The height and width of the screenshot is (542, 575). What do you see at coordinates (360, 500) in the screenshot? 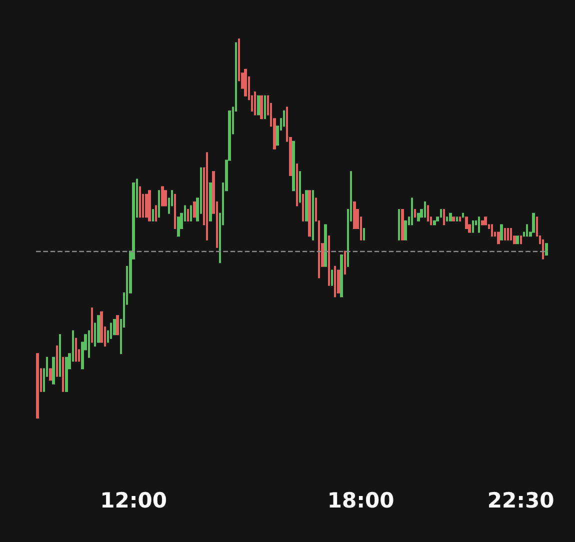
I see `x-tick-label: 18:00` at bounding box center [360, 500].